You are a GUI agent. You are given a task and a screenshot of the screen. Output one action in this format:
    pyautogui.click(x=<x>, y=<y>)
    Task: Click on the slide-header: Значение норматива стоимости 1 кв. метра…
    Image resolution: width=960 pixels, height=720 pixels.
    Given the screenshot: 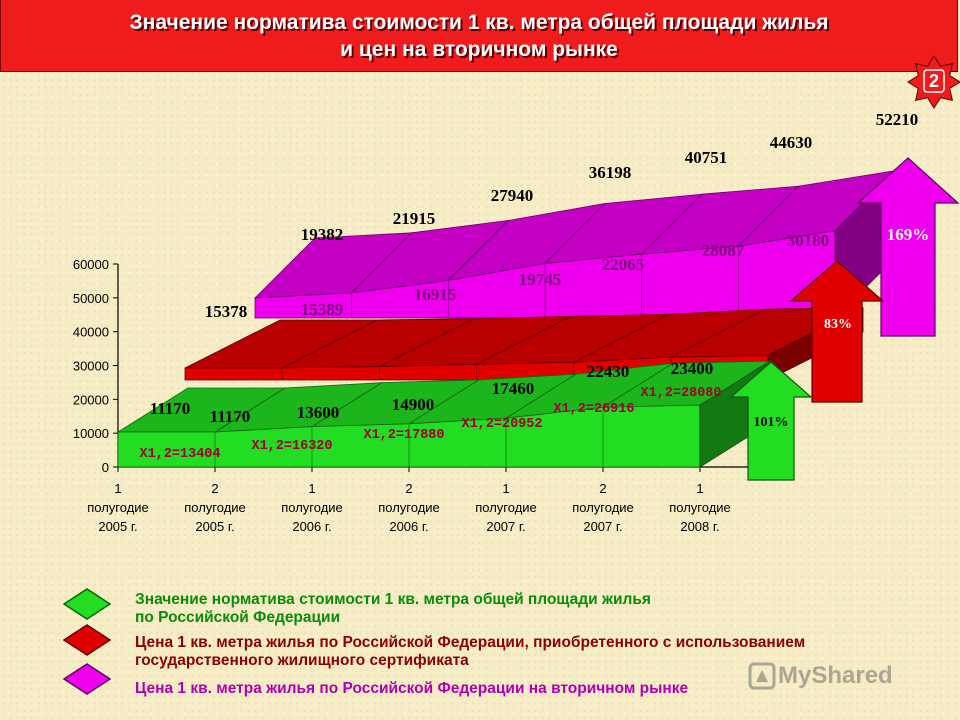 What is the action you would take?
    pyautogui.click(x=479, y=36)
    